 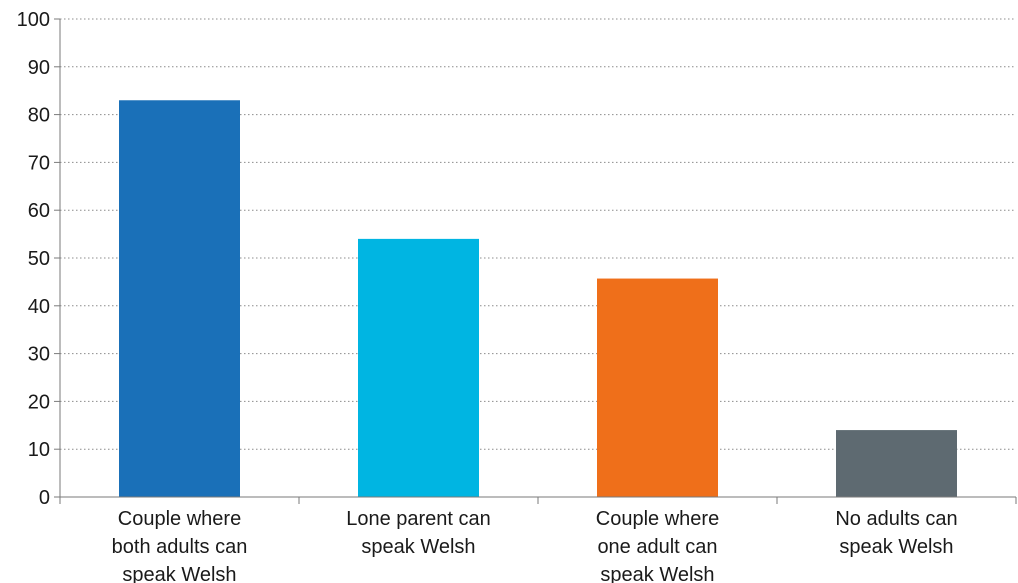 I want to click on x-category-label-2: Couple where one adult can speak Welsh, so click(x=657, y=545).